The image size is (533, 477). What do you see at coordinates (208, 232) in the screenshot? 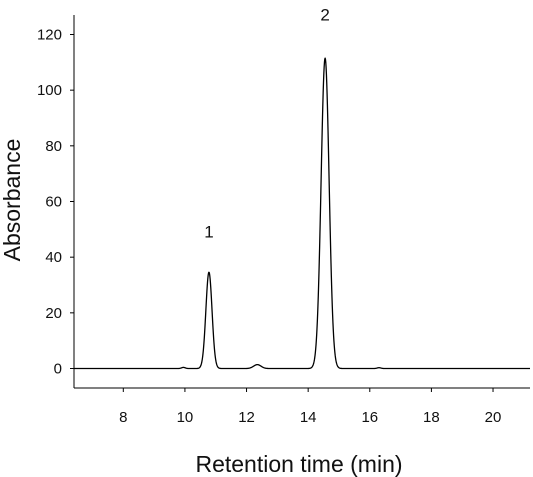
I see `peak-label-1: 1` at bounding box center [208, 232].